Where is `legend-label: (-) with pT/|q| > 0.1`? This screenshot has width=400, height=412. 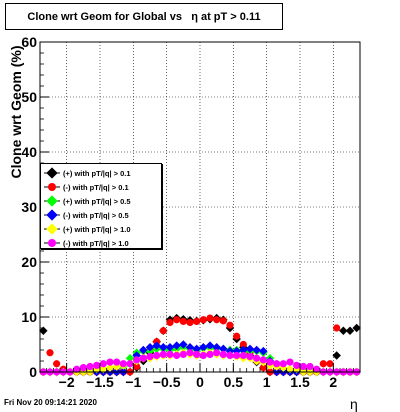
legend-label: (-) with pT/|q| > 0.1 is located at coordinates (96, 187).